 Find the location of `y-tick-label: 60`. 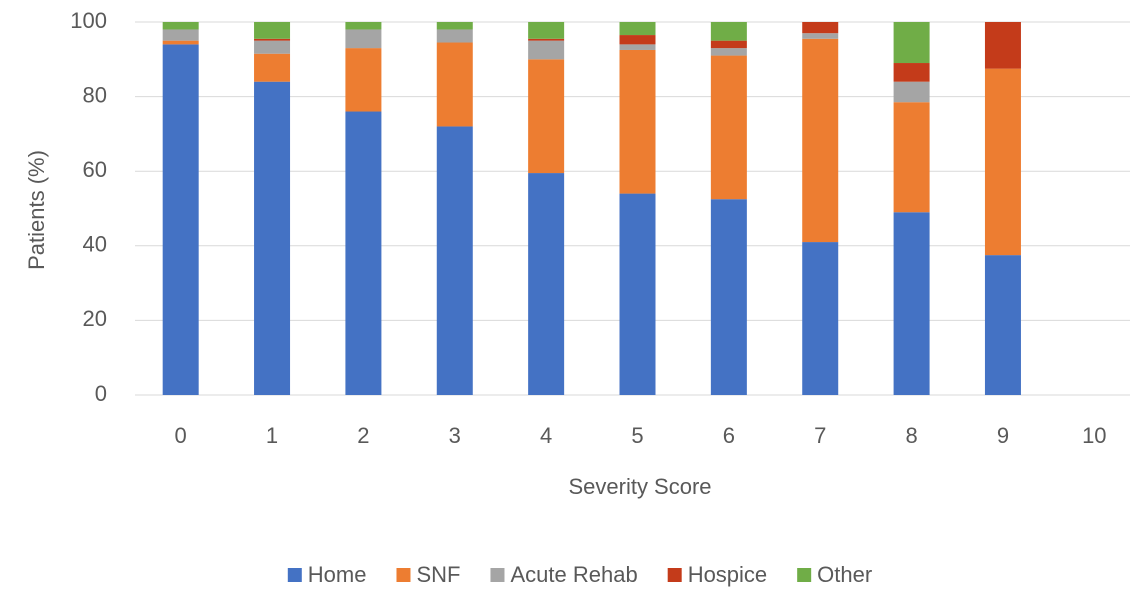

y-tick-label: 60 is located at coordinates (95, 169).